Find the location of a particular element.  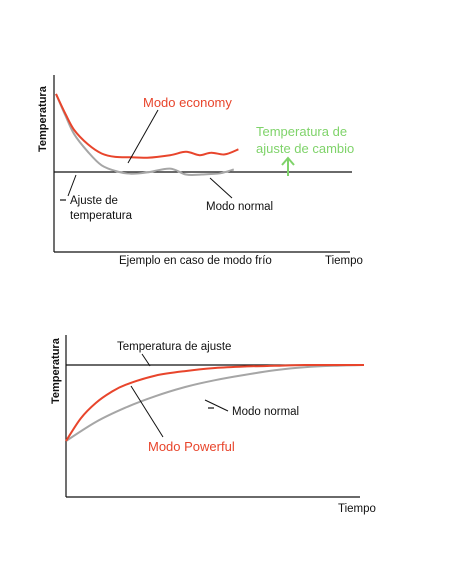

series-line-modo-powerful is located at coordinates (214, 402).